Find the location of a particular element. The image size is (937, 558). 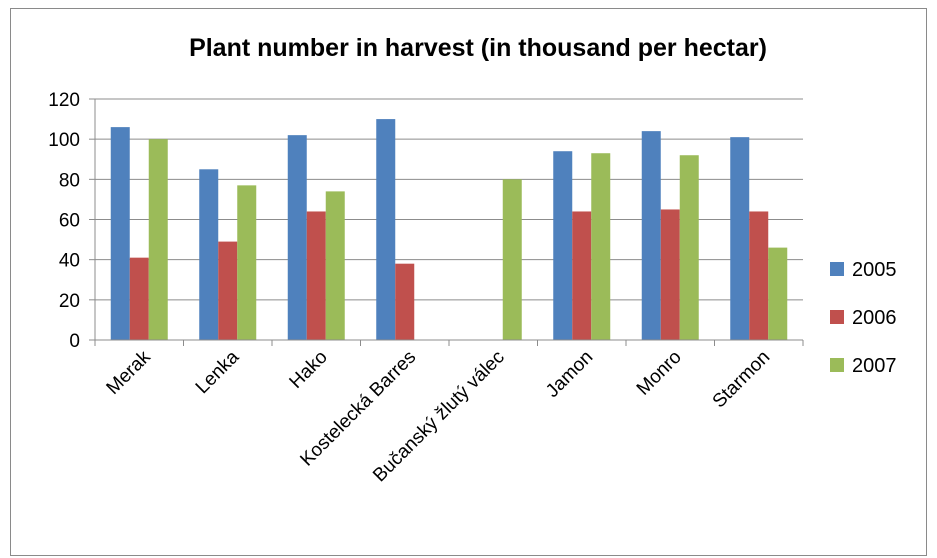

x-tick-label: Starmon is located at coordinates (742, 380).